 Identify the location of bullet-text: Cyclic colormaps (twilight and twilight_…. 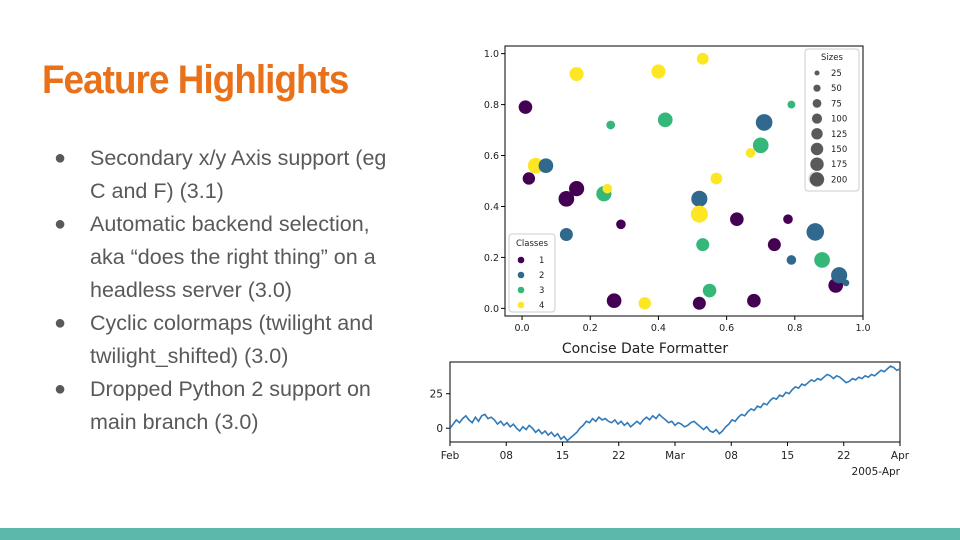
(232, 339).